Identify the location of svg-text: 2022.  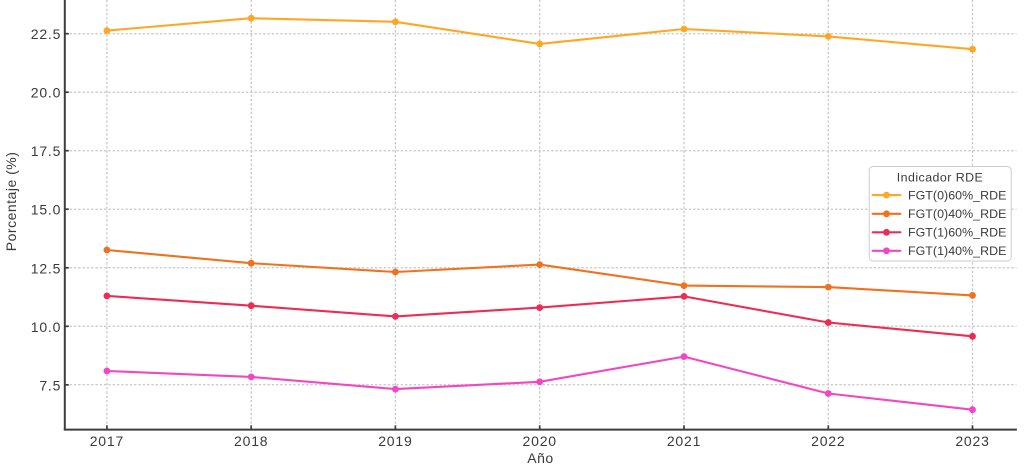
(828, 441).